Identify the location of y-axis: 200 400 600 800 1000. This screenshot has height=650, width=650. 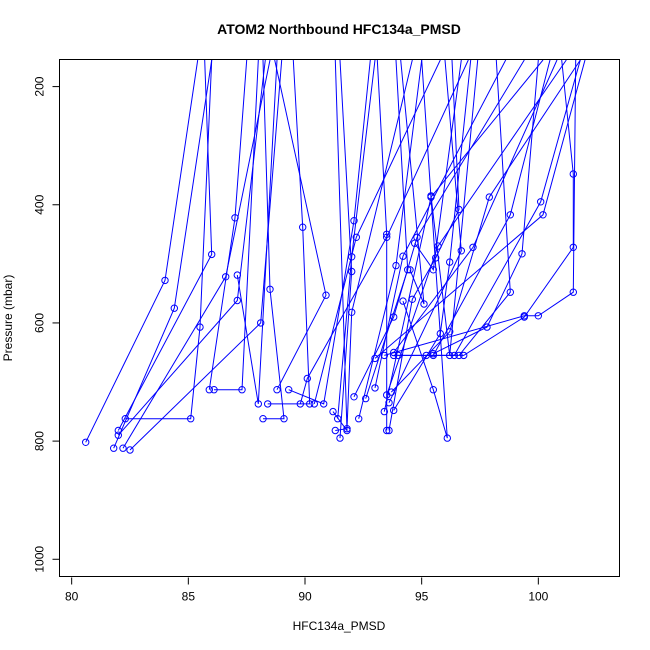
(46, 324).